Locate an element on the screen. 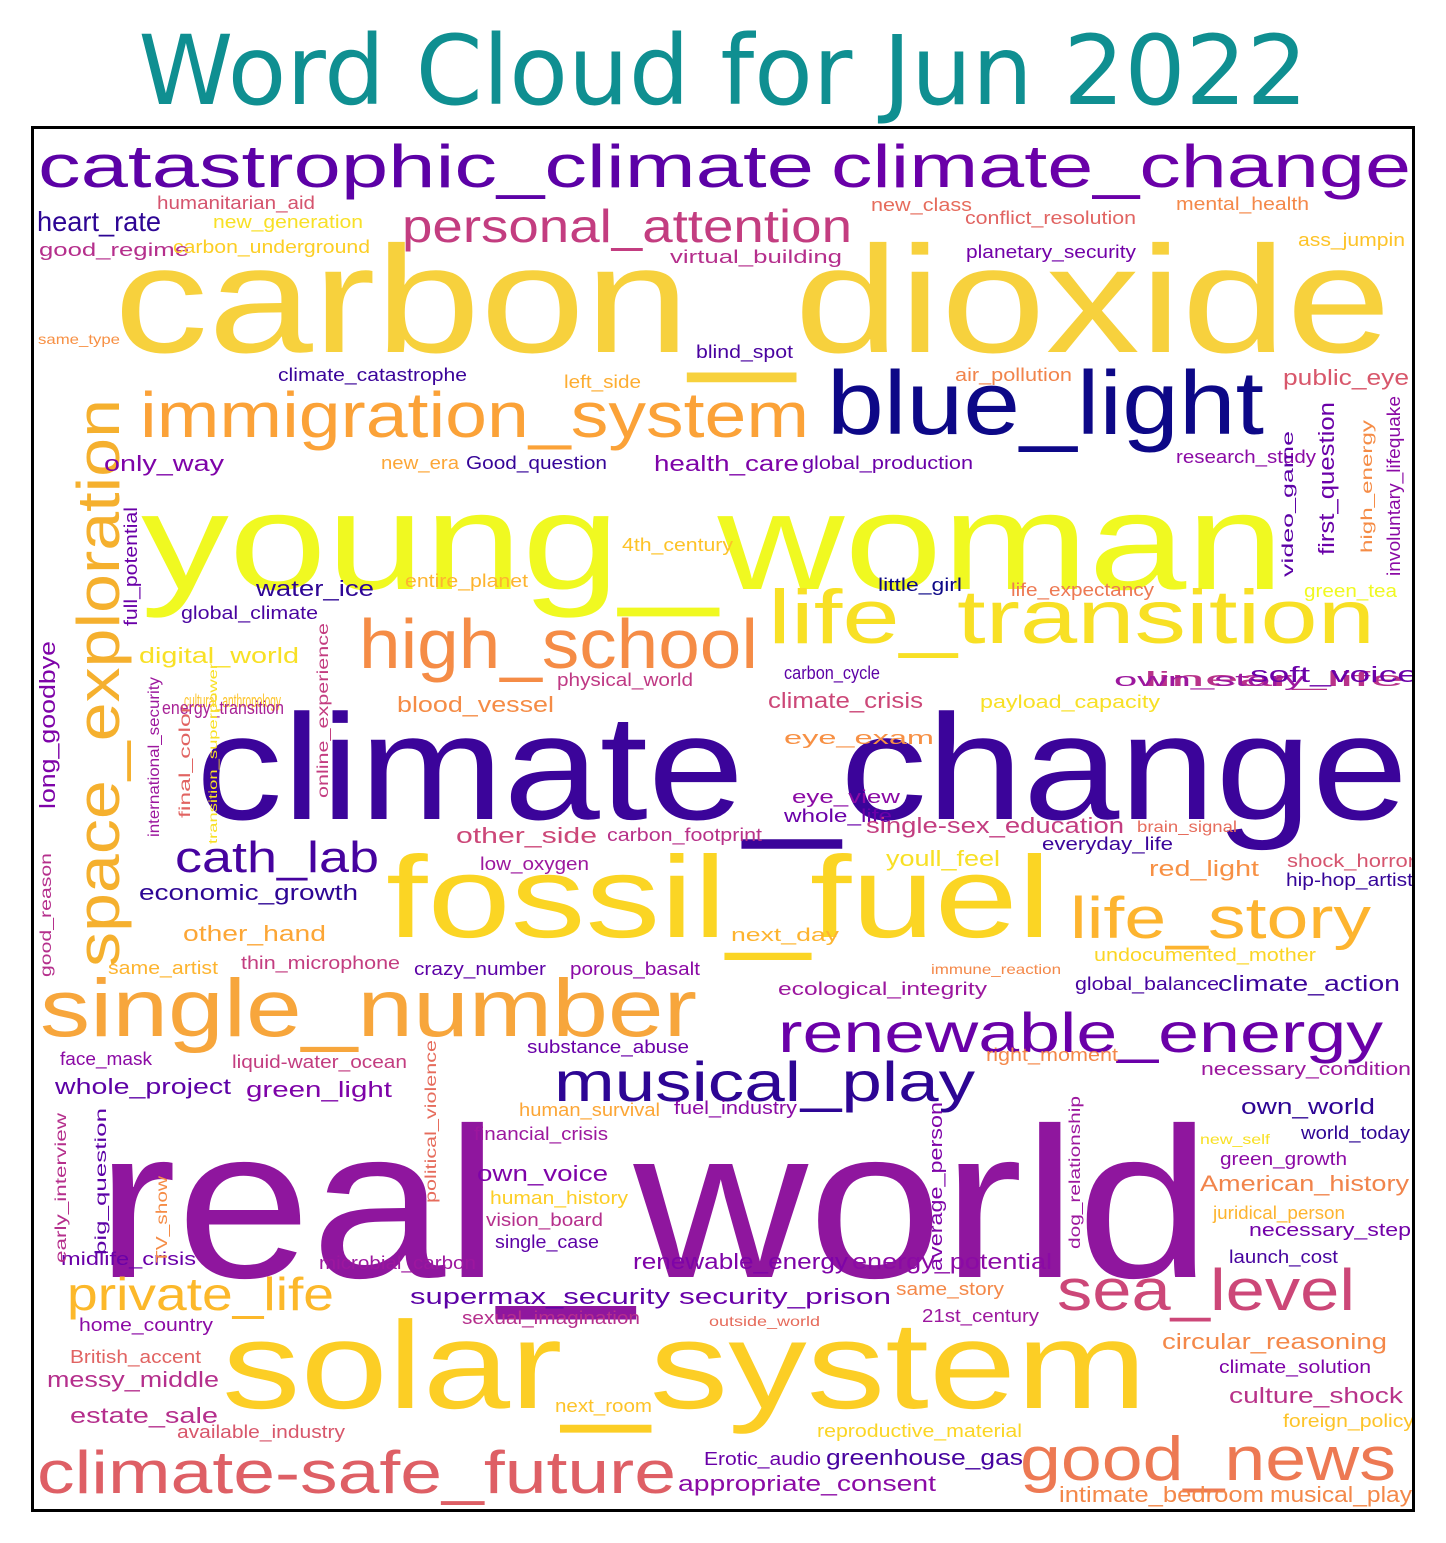  word-foreign-policy: foreign_policy is located at coordinates (1347, 1421).